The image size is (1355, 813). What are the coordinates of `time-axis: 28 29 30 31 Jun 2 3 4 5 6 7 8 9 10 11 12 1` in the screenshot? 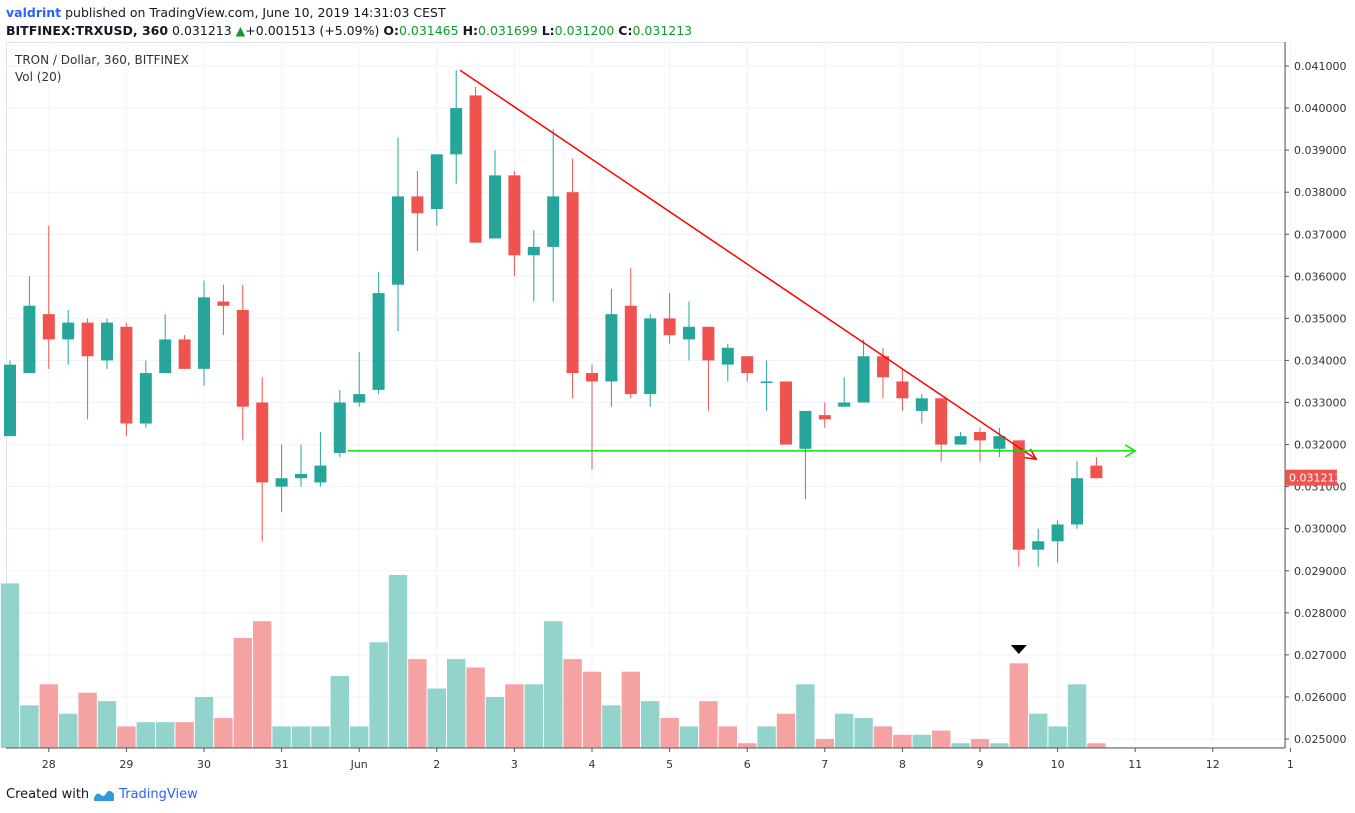 It's located at (650, 759).